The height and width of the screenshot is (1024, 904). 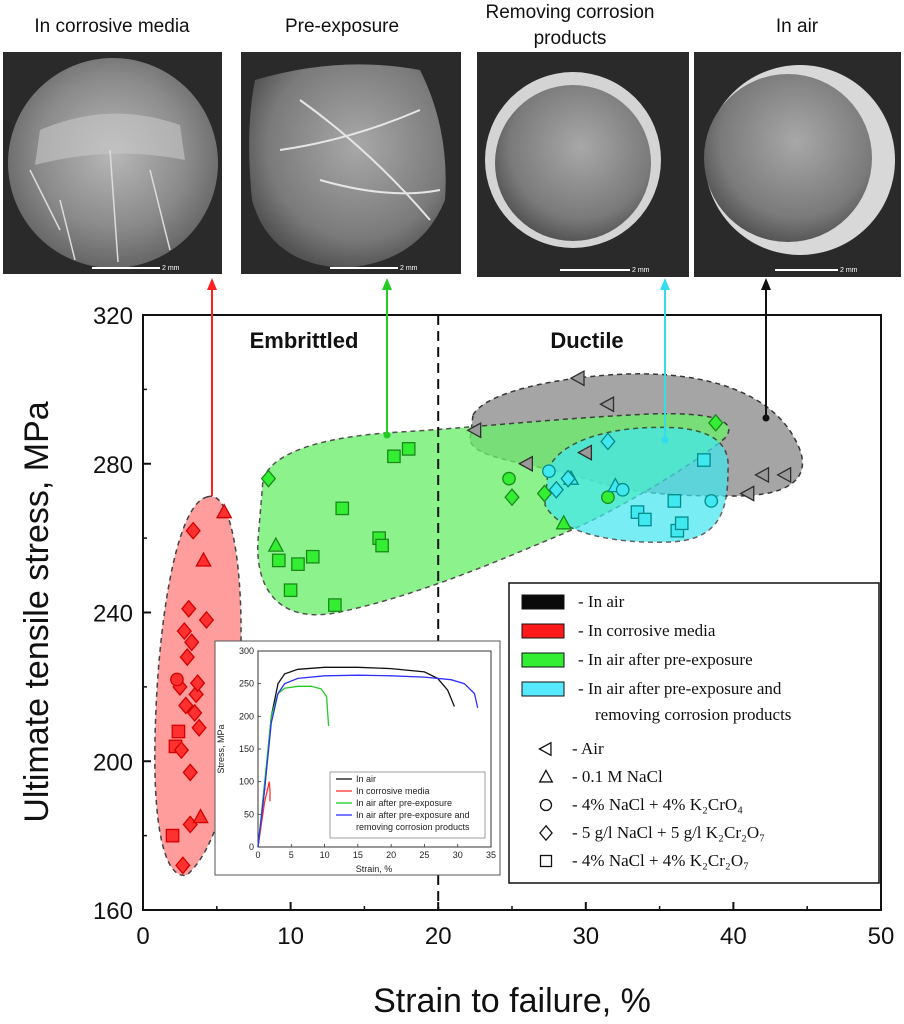 What do you see at coordinates (37, 611) in the screenshot?
I see `y-axis-label: Ultimate tensile stress, MPa` at bounding box center [37, 611].